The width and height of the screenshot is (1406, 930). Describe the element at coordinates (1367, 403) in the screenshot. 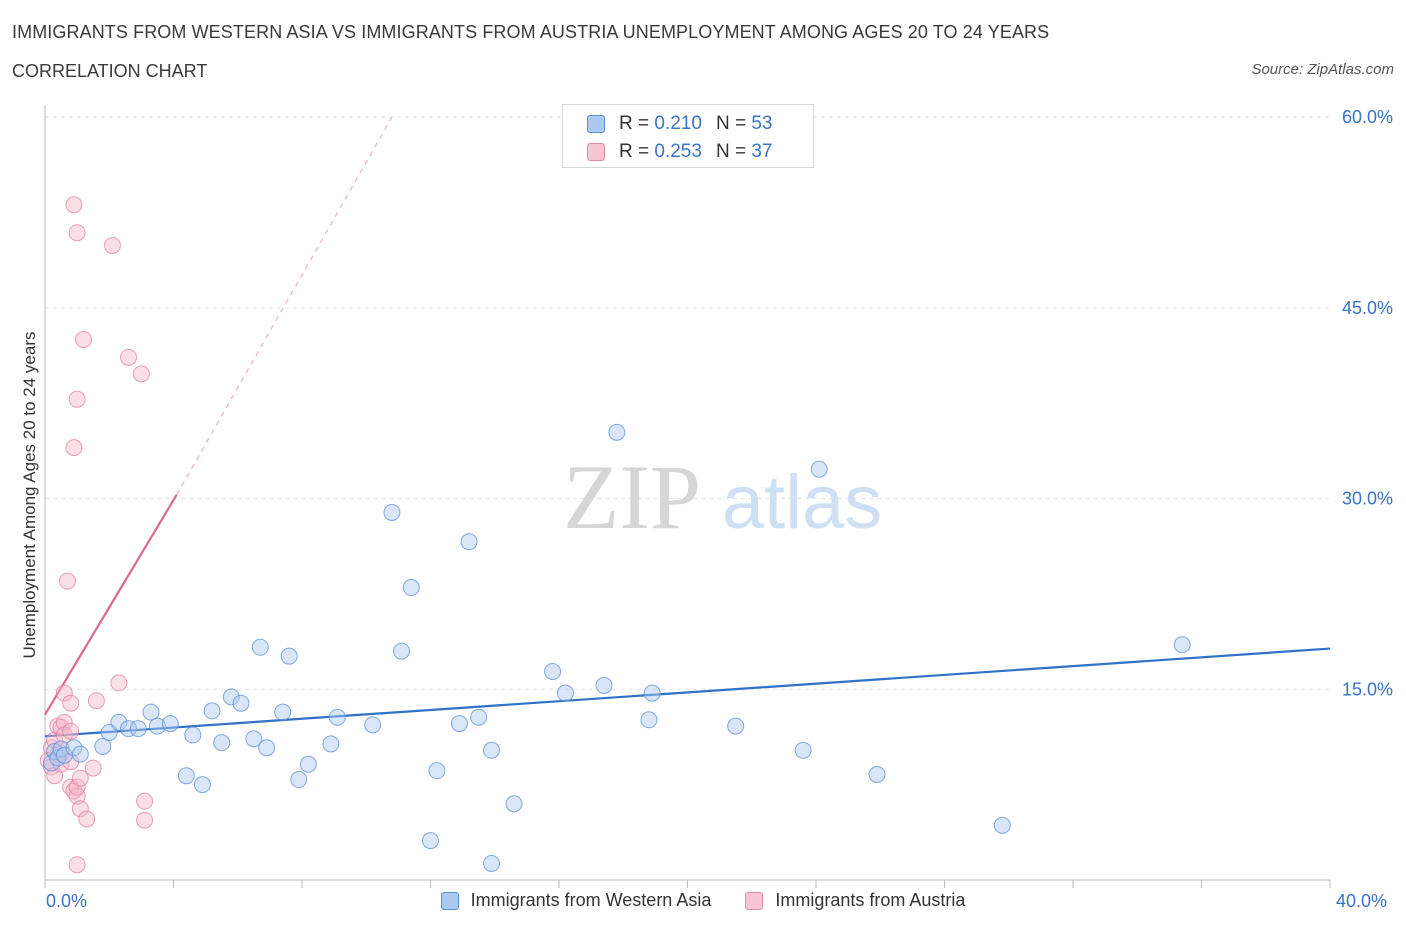

I see `y-tick-labels: 15.0% 30.0% 45.0% 60.0%` at that location.